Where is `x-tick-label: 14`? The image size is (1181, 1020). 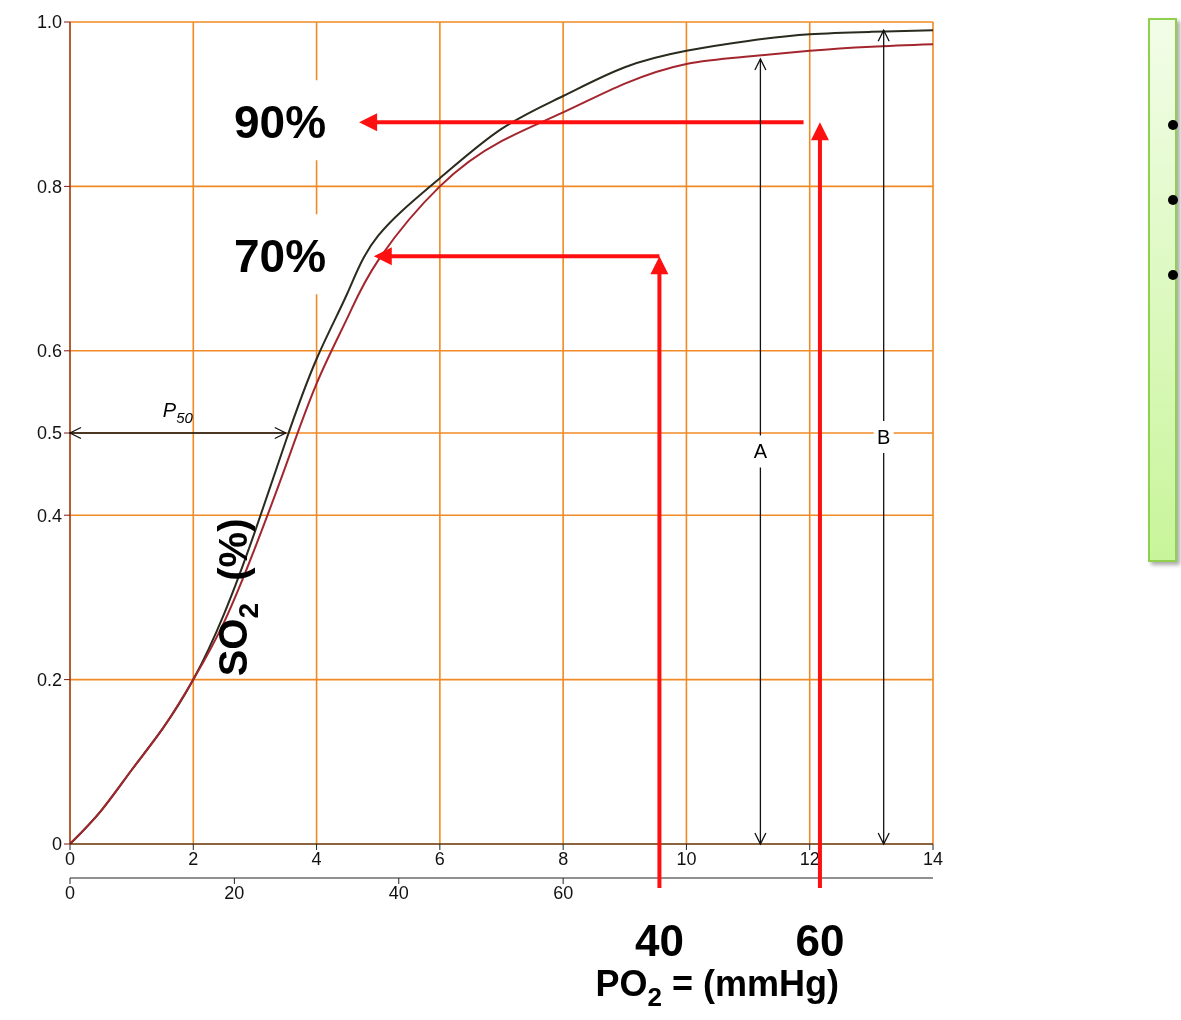
x-tick-label: 14 is located at coordinates (933, 858).